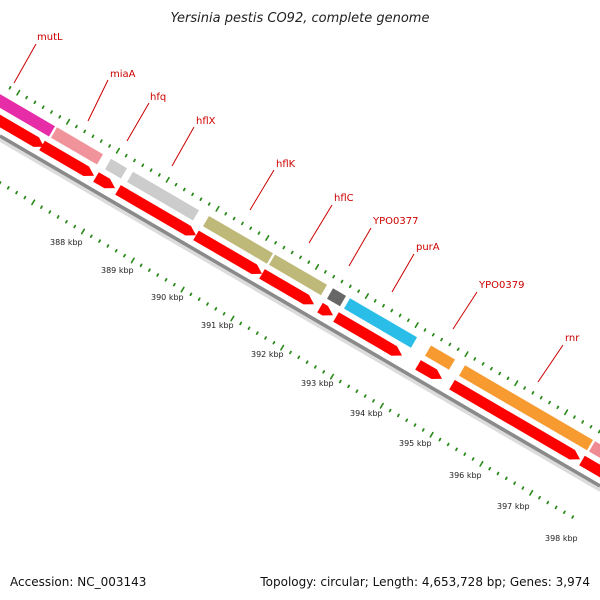  What do you see at coordinates (336, 297) in the screenshot?
I see `gene-feature-YPO0377` at bounding box center [336, 297].